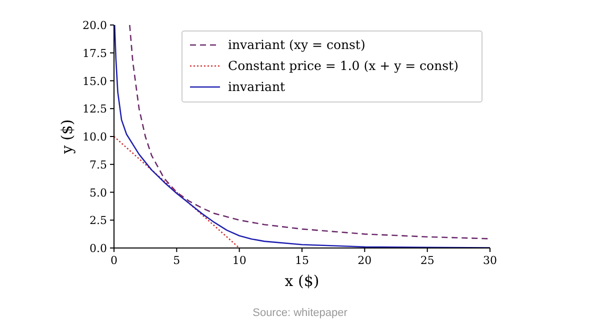  What do you see at coordinates (94, 81) in the screenshot?
I see `y-tick-label: 15.0` at bounding box center [94, 81].